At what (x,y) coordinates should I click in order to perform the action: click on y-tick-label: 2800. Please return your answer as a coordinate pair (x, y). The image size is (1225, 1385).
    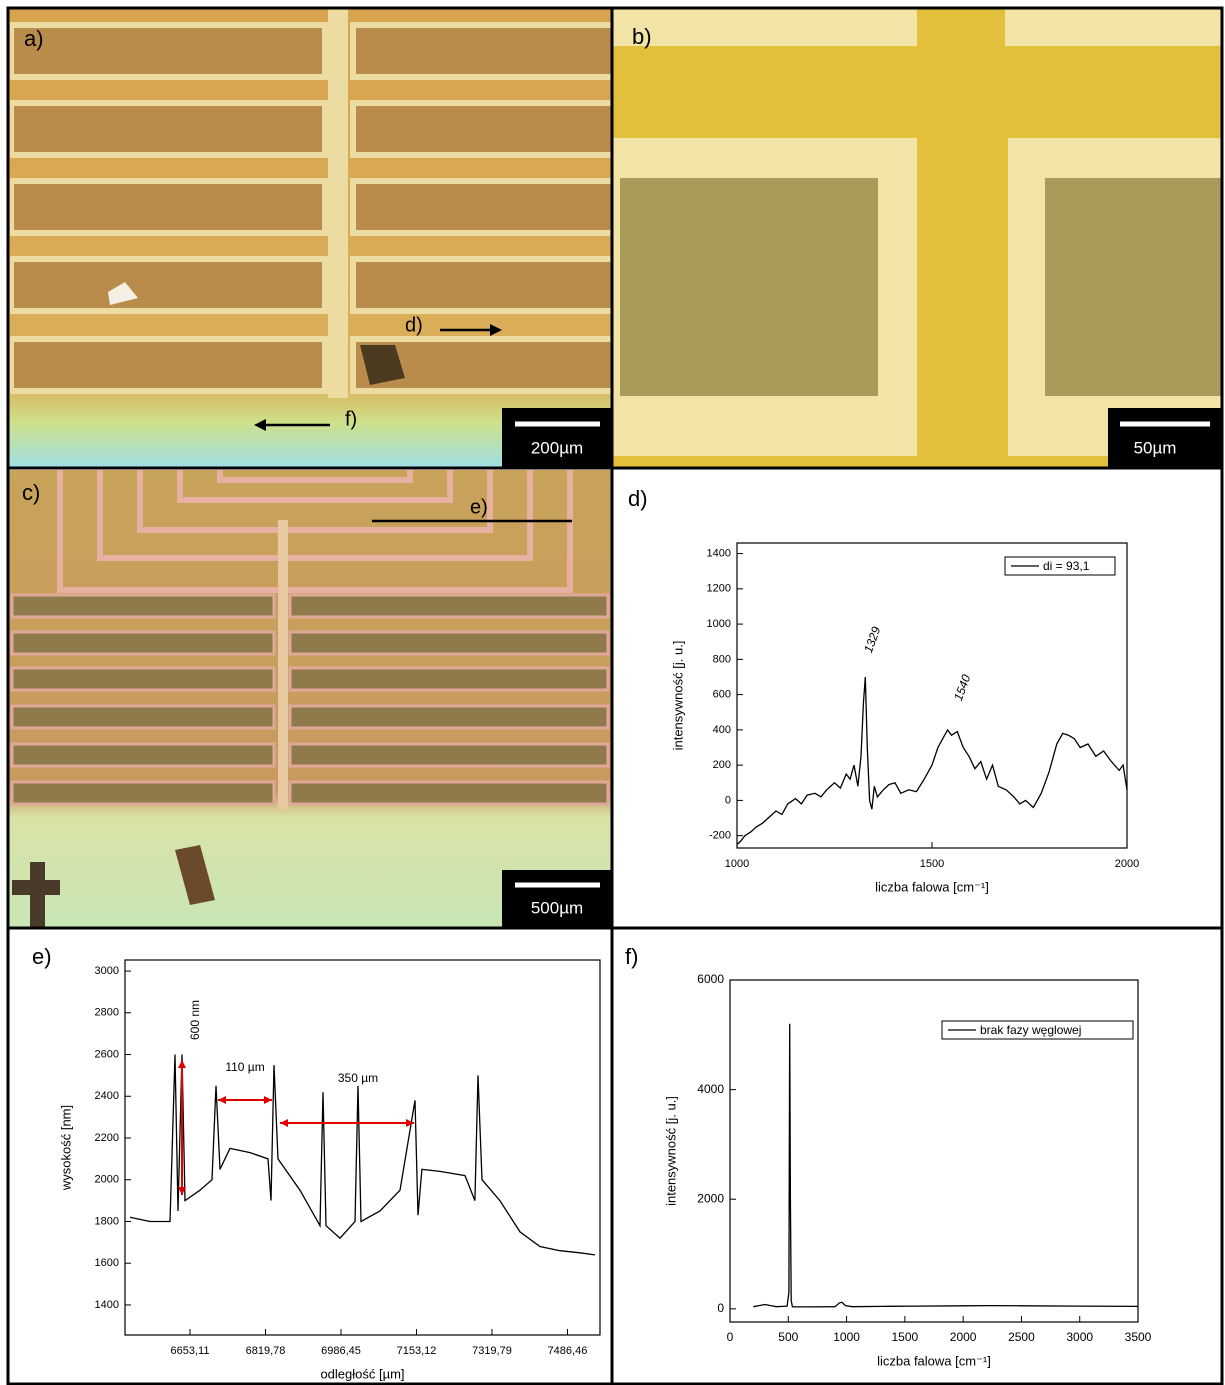
    Looking at the image, I should click on (107, 1013).